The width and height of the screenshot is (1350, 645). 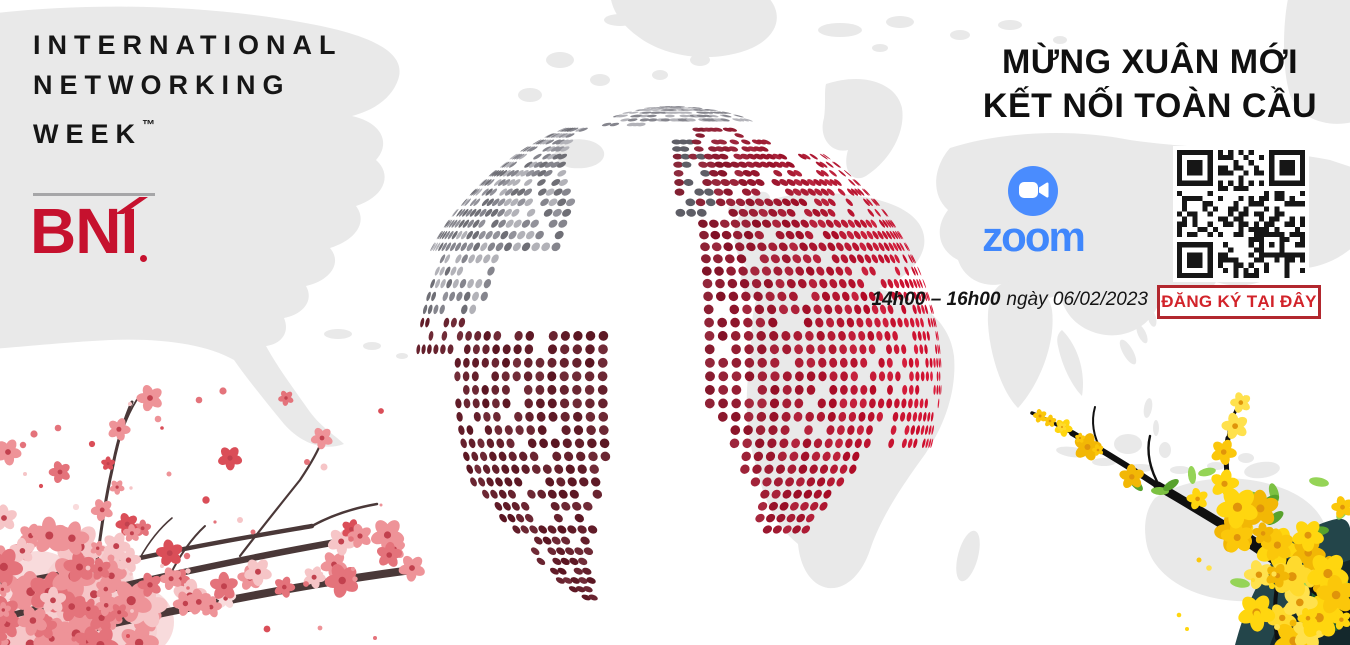 What do you see at coordinates (148, 124) in the screenshot?
I see `trademark-symbol: ™` at bounding box center [148, 124].